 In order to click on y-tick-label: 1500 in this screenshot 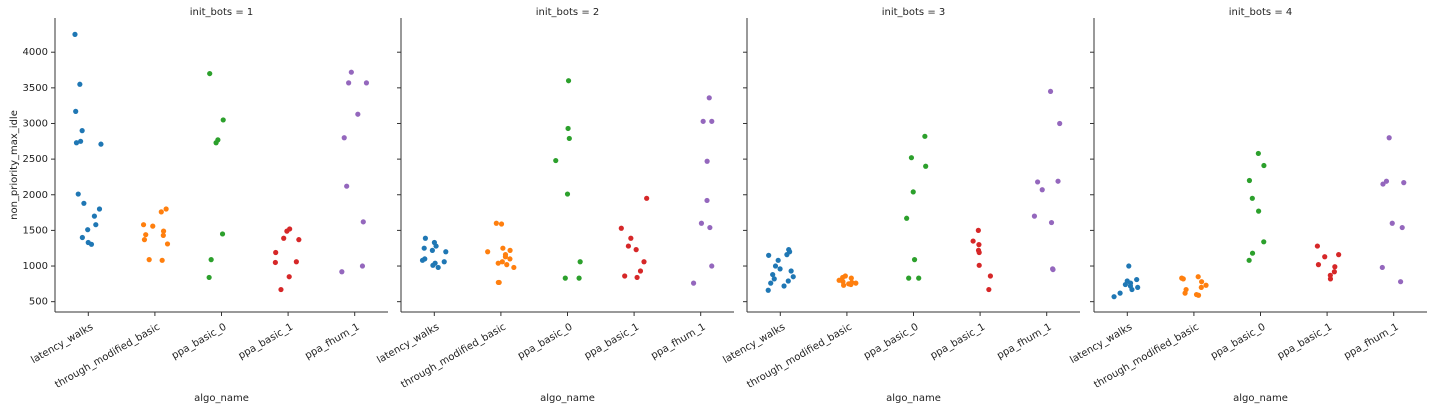, I will do `click(35, 230)`.